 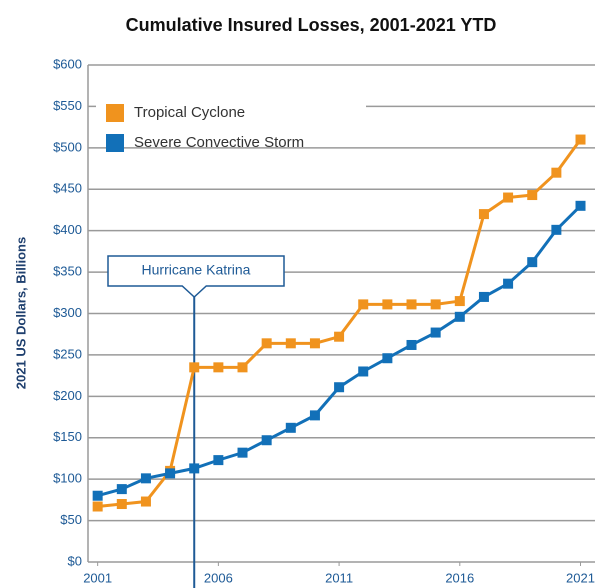 I want to click on x-tick-label: 2006, so click(x=218, y=577).